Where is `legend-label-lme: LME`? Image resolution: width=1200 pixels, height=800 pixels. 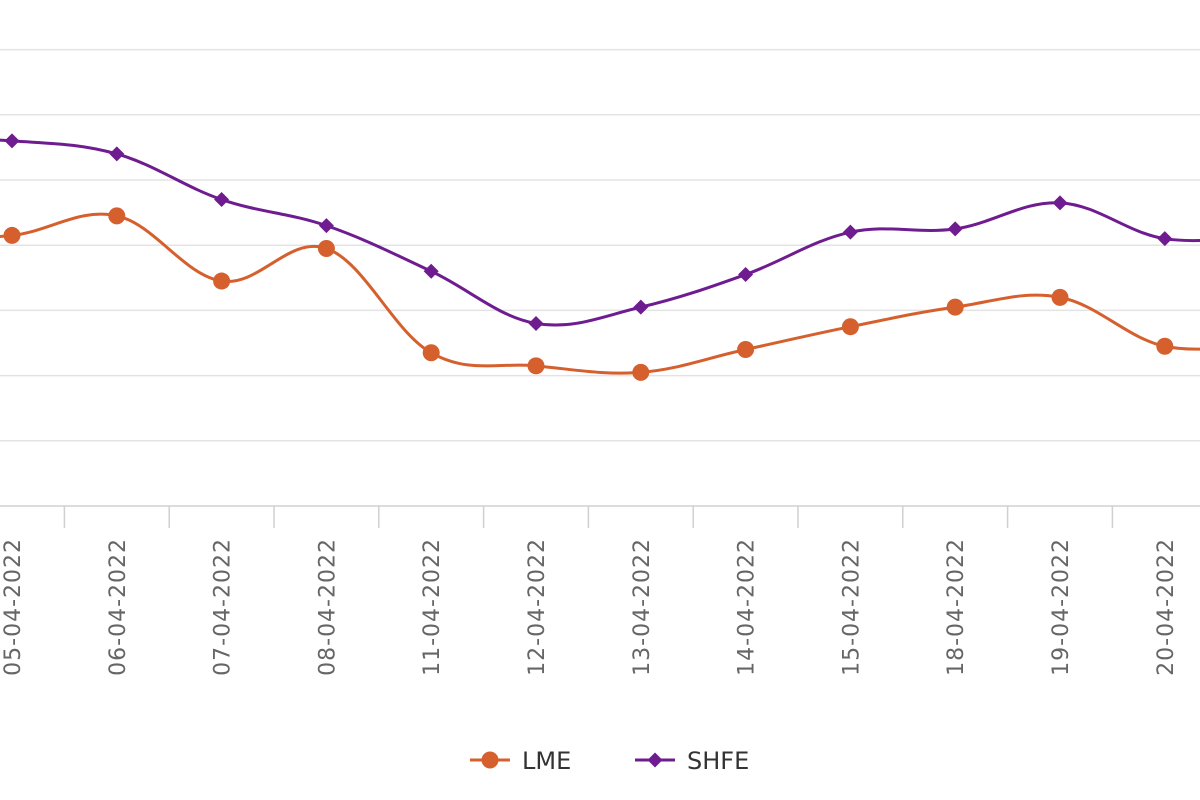
legend-label-lme: LME is located at coordinates (546, 761).